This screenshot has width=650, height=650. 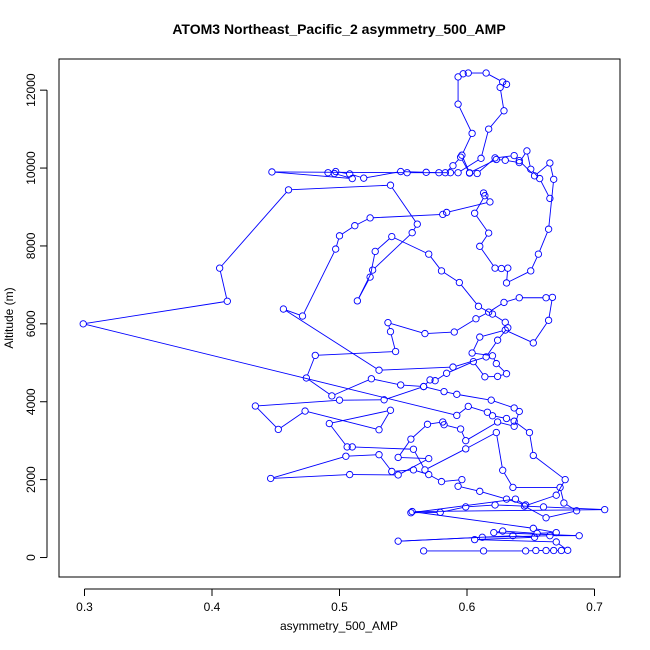 What do you see at coordinates (84, 607) in the screenshot?
I see `x-tick-label: 0.3` at bounding box center [84, 607].